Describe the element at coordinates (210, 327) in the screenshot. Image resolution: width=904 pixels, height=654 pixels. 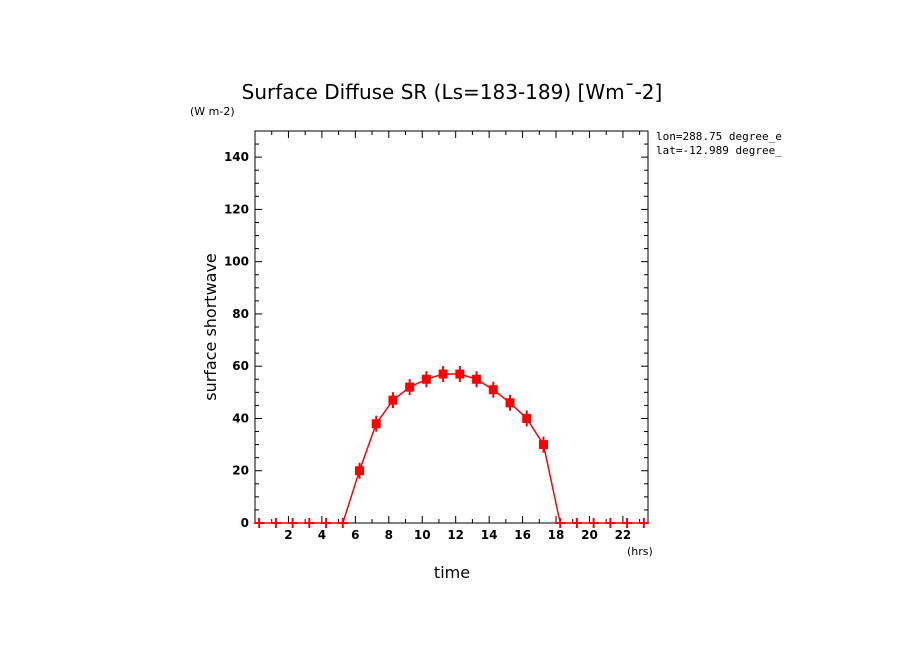
I see `y-axis-label: surface shortwave` at that location.